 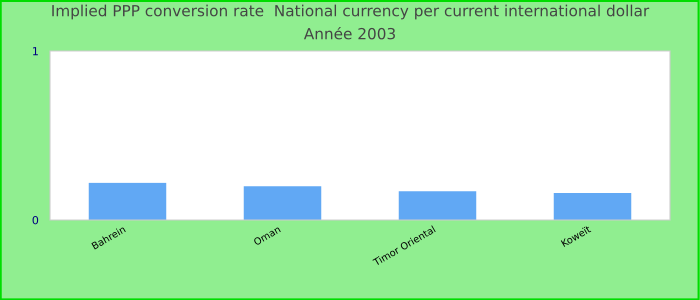 What do you see at coordinates (35, 51) in the screenshot?
I see `y-tick-label: 1` at bounding box center [35, 51].